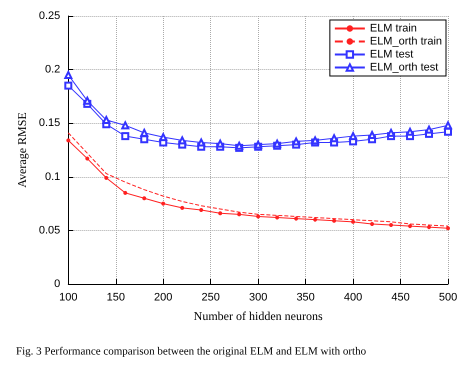 The image size is (474, 367). What do you see at coordinates (211, 298) in the screenshot?
I see `x-tick-label: 250` at bounding box center [211, 298].